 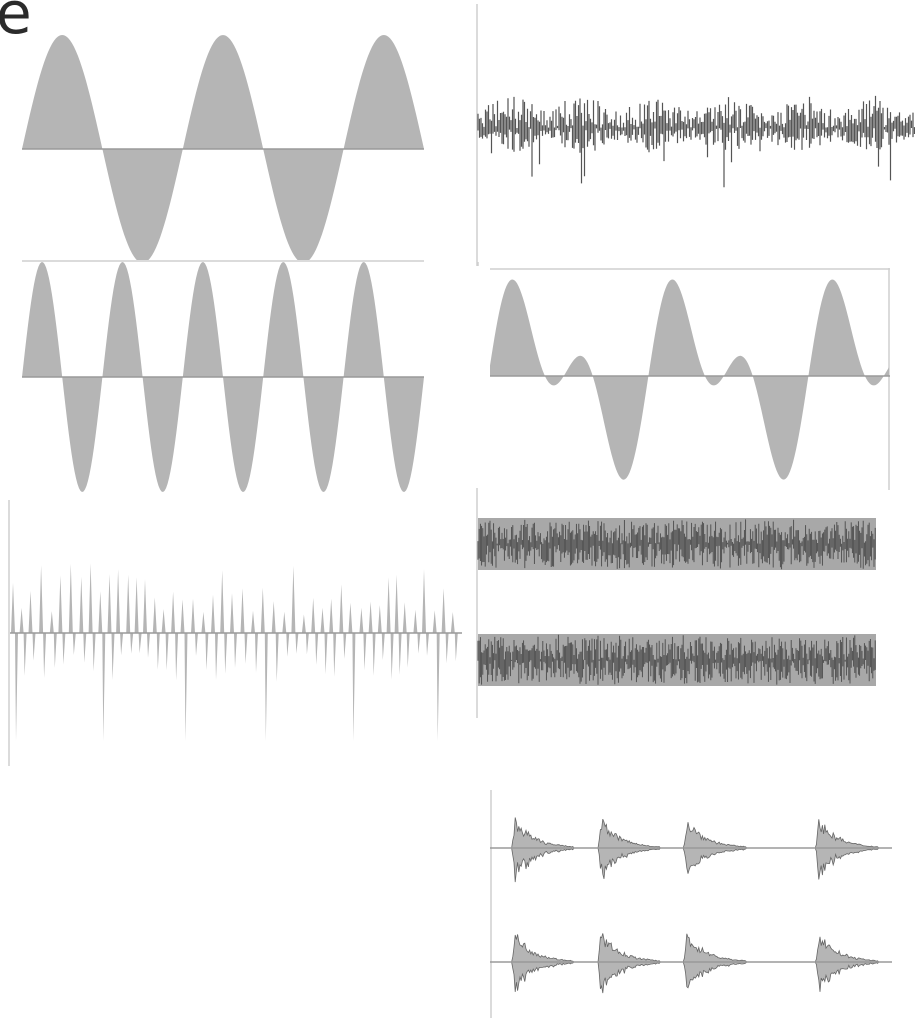 I want to click on sine-wave-slow-svg, so click(x=223, y=147).